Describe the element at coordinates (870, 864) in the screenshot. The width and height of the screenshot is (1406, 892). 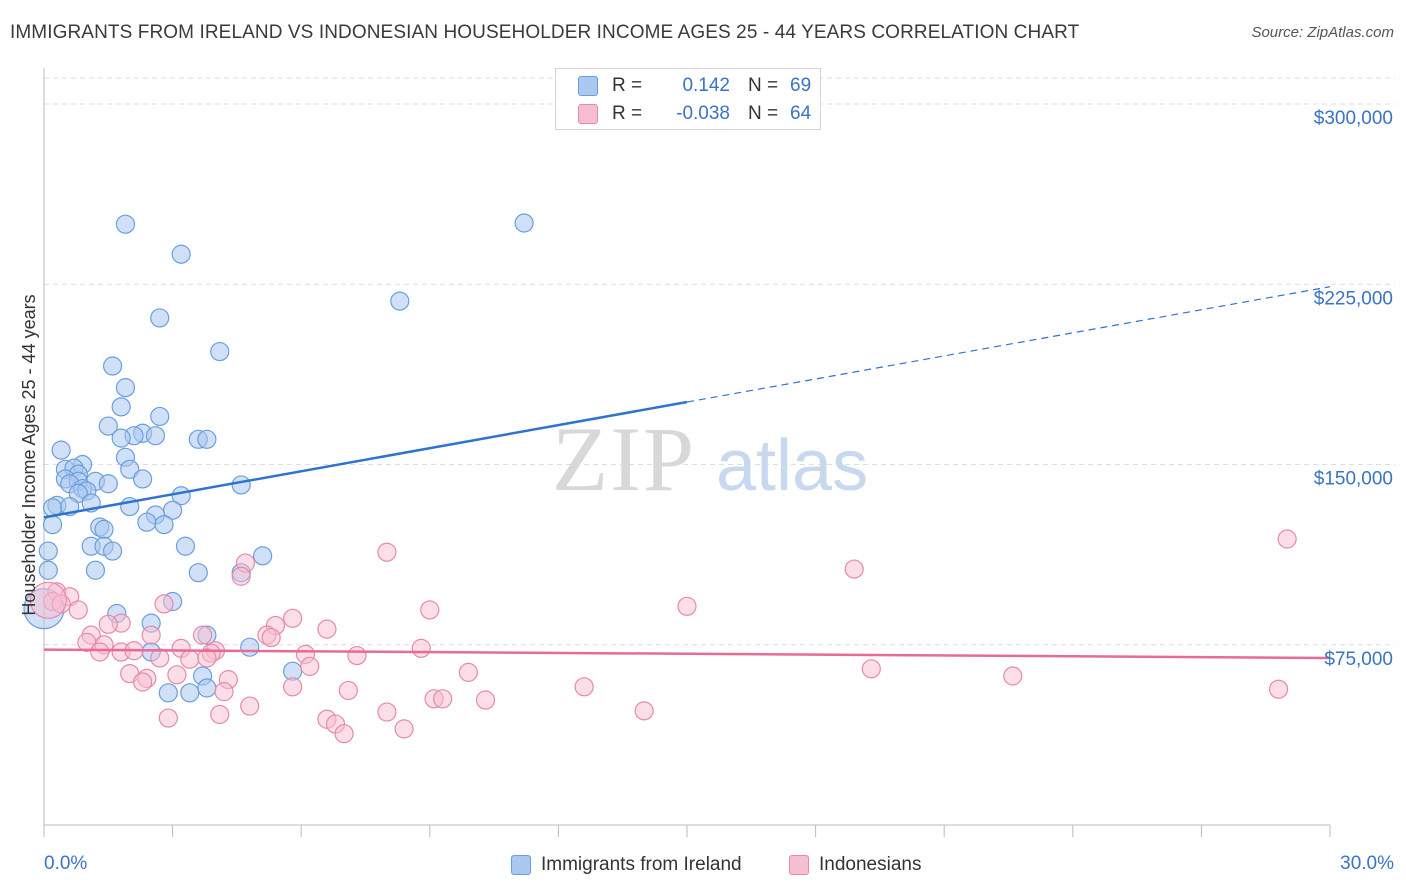
I see `legend-label-indonesians: Indonesians` at that location.